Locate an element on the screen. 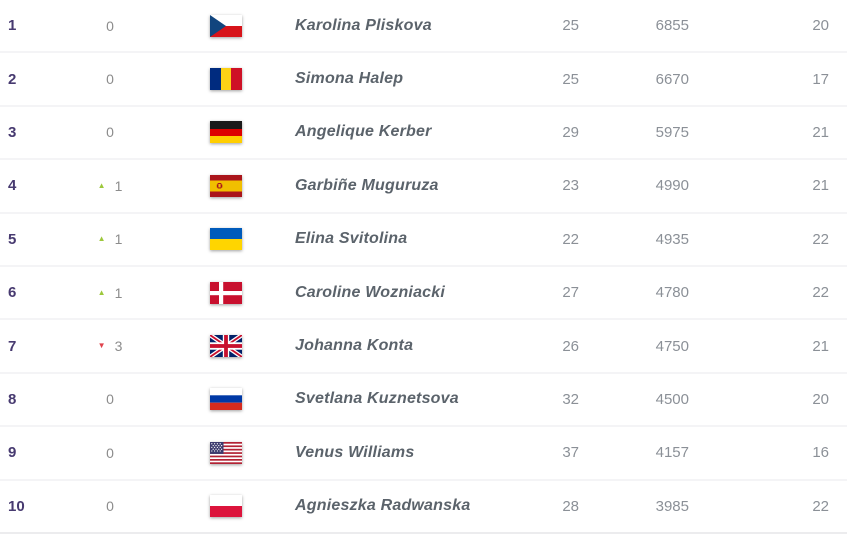  age-cell: 26 is located at coordinates (570, 346).